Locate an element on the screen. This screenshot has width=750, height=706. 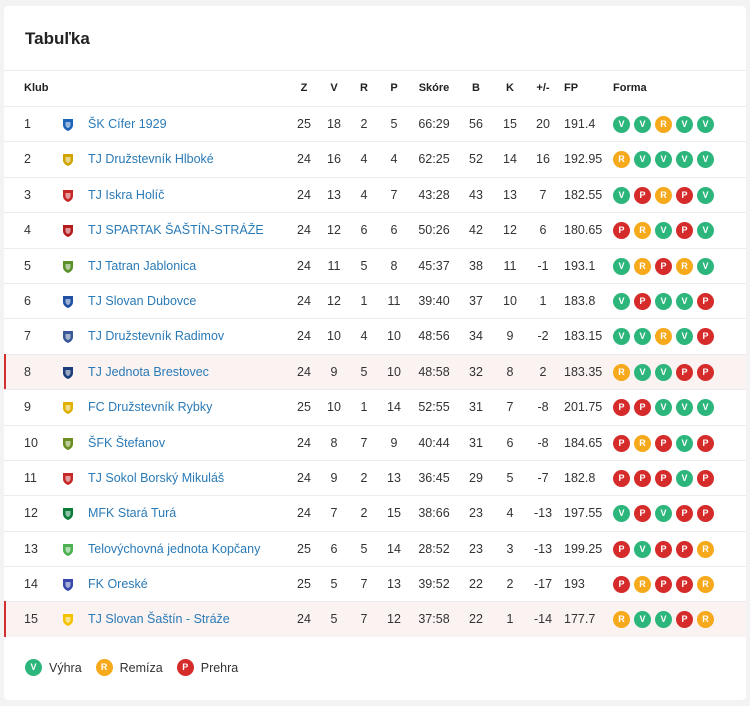
club-name-link: TJ Družstevník Hlboké is located at coordinates (151, 159).